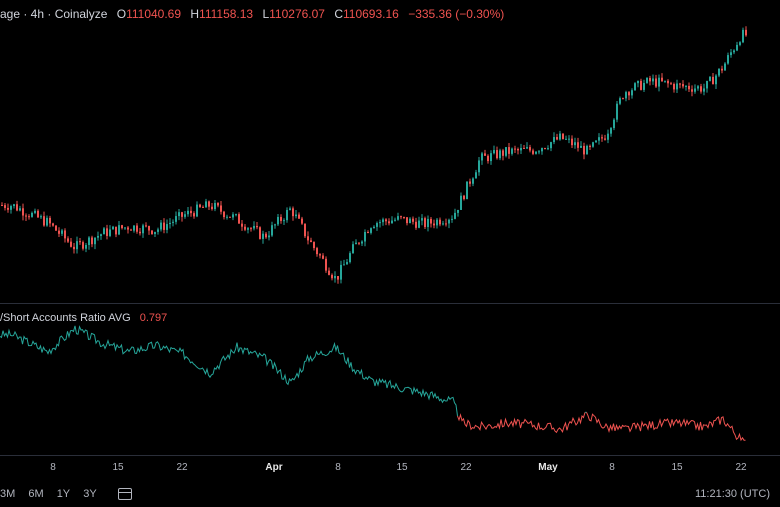 The height and width of the screenshot is (507, 780). What do you see at coordinates (36, 494) in the screenshot?
I see `range-6m: 6M` at bounding box center [36, 494].